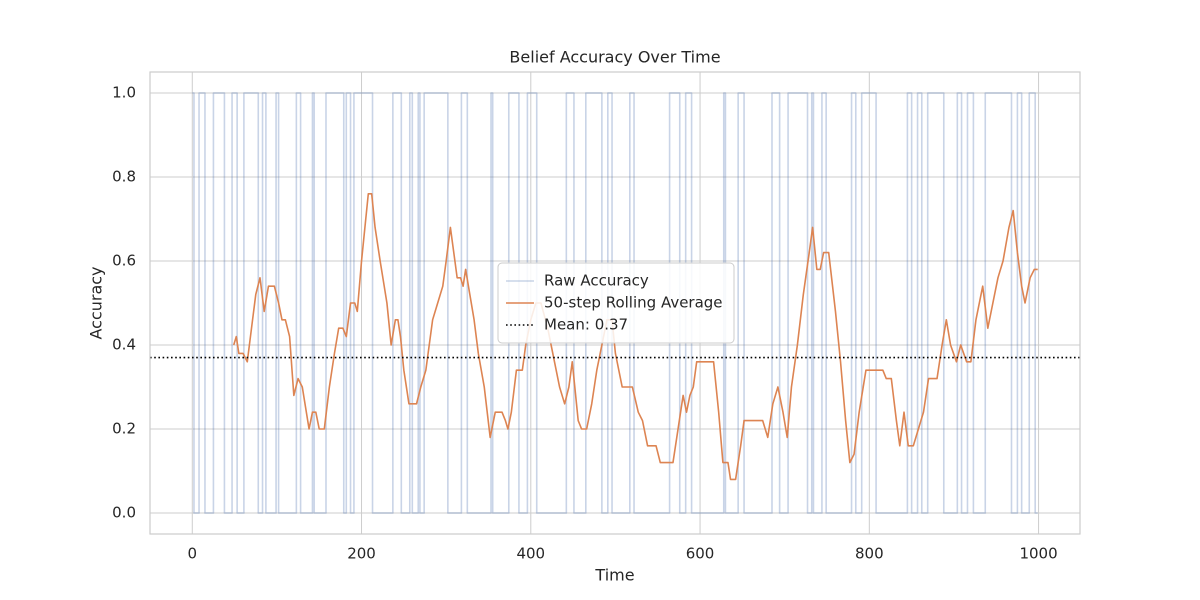 This screenshot has width=1200, height=600. I want to click on y-tick-label: 0.6, so click(124, 261).